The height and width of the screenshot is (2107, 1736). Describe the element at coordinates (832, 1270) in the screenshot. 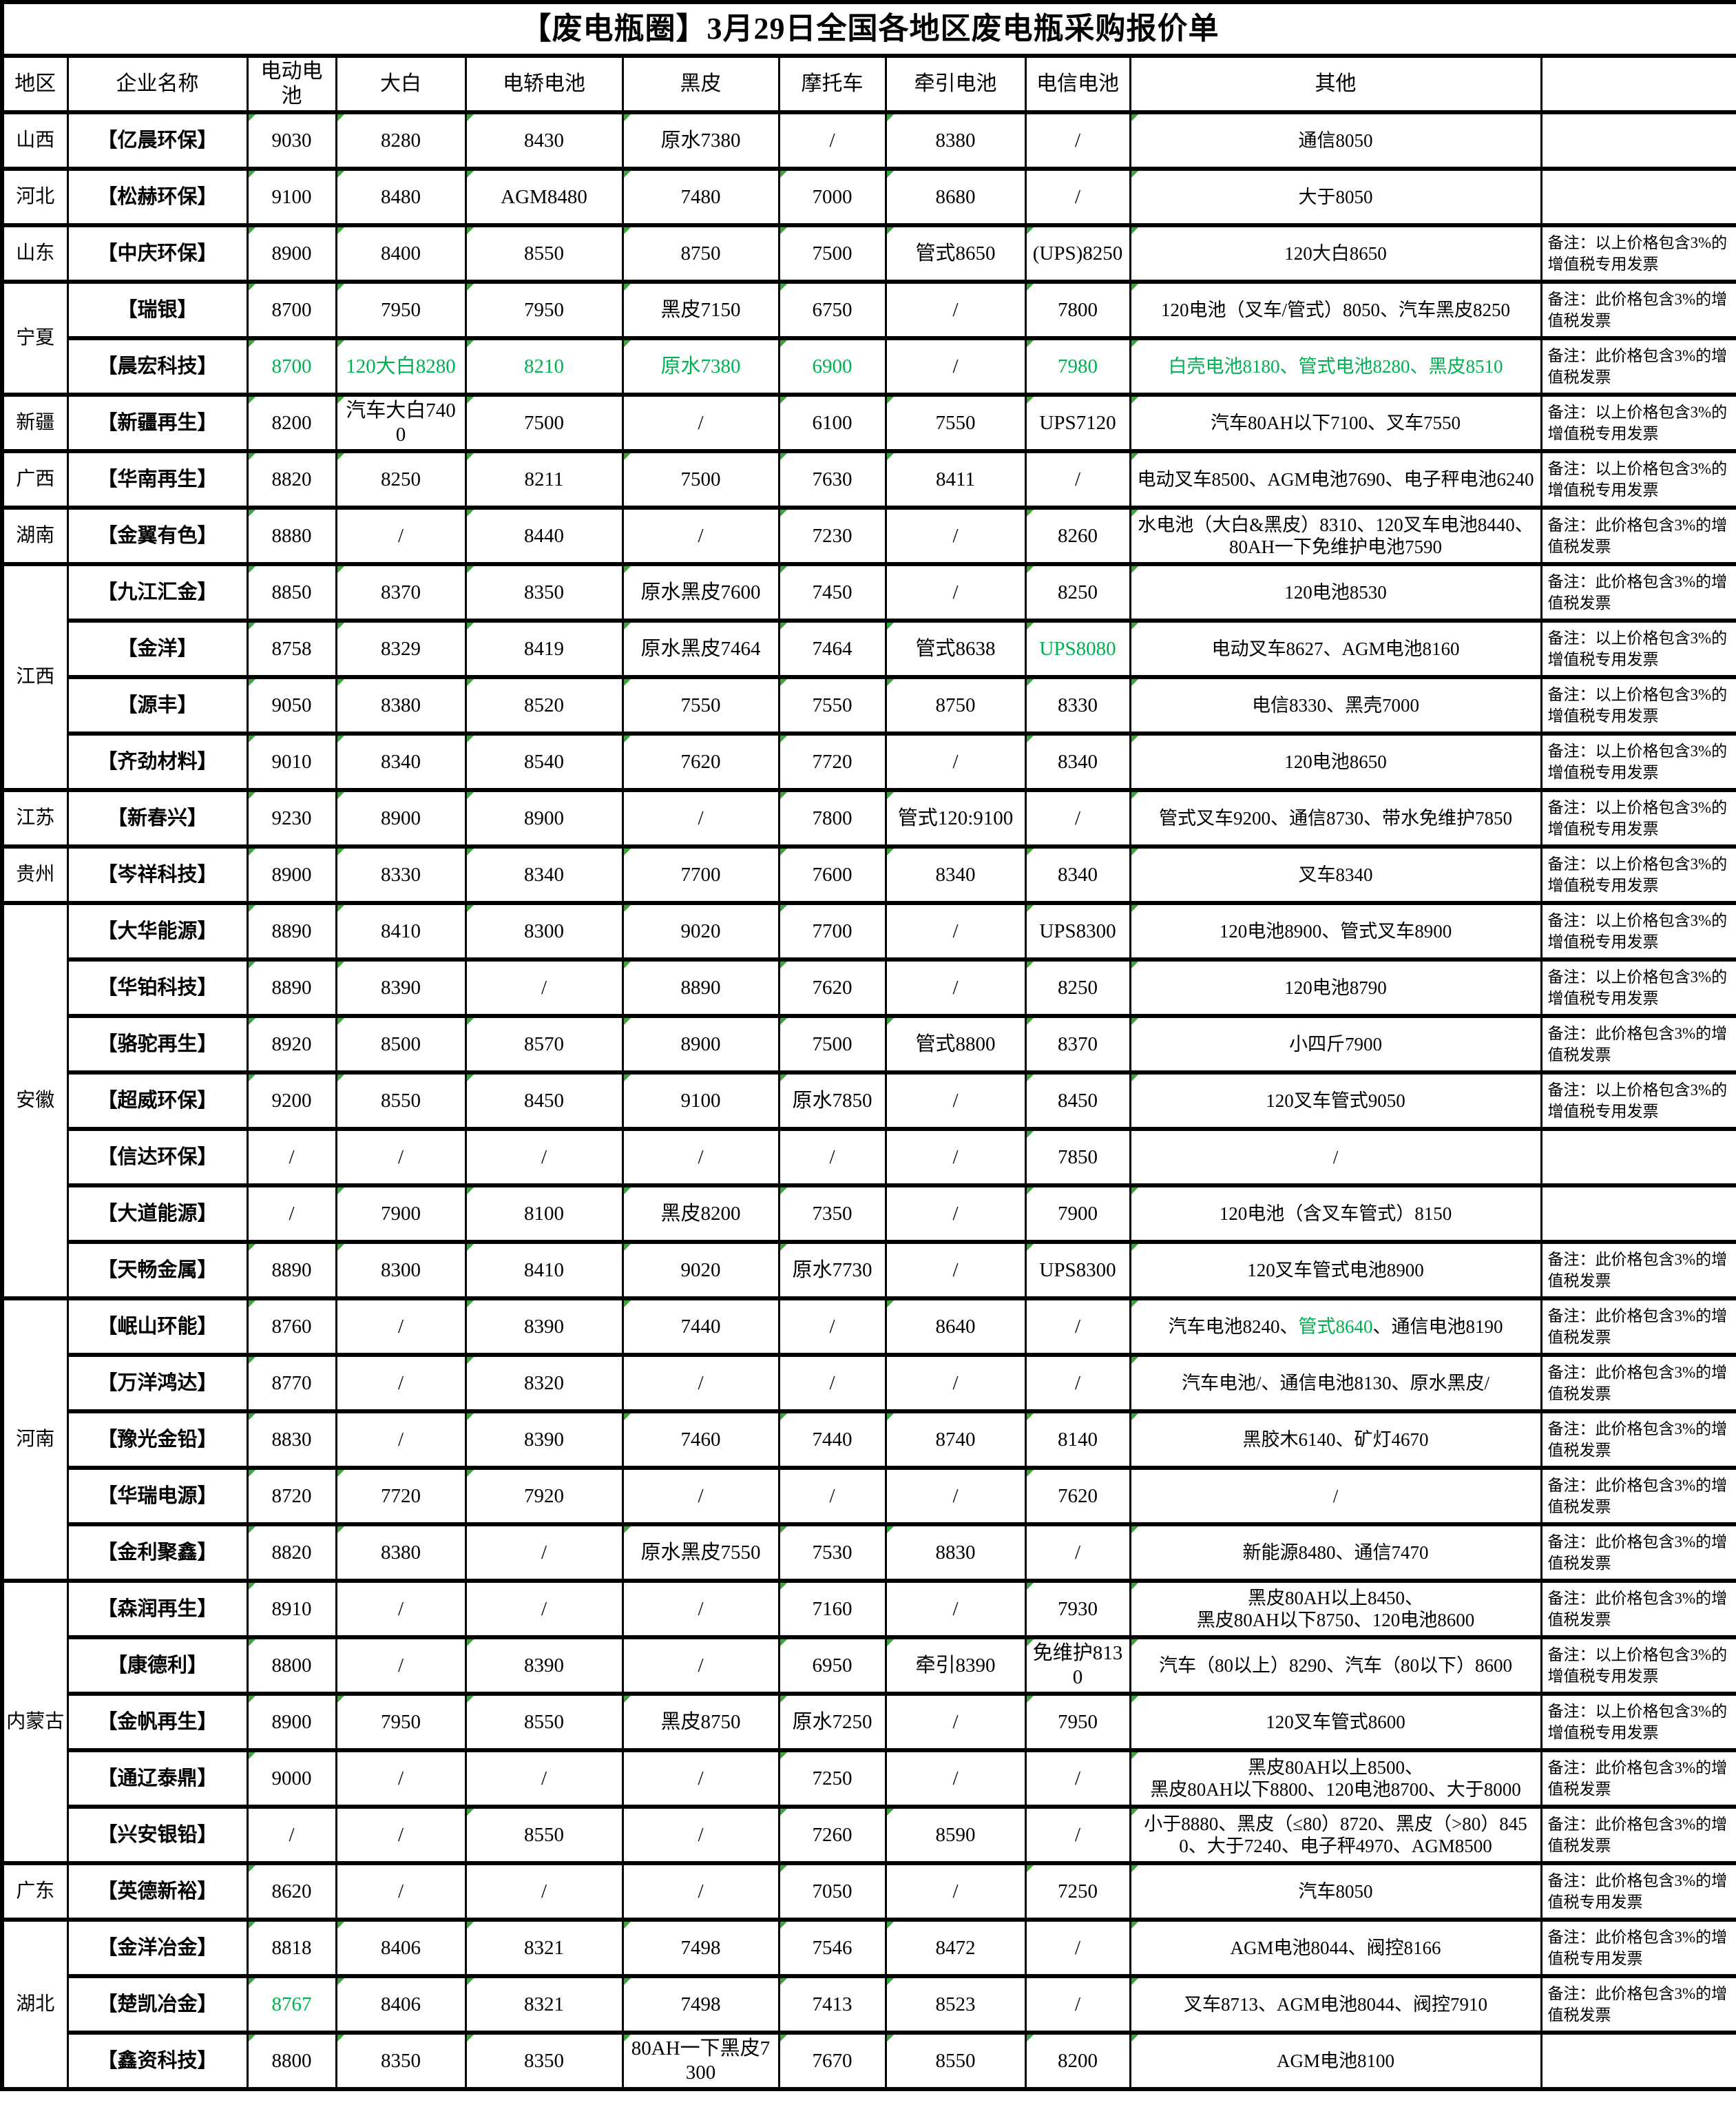

I see `price-cell: 原水7730` at that location.